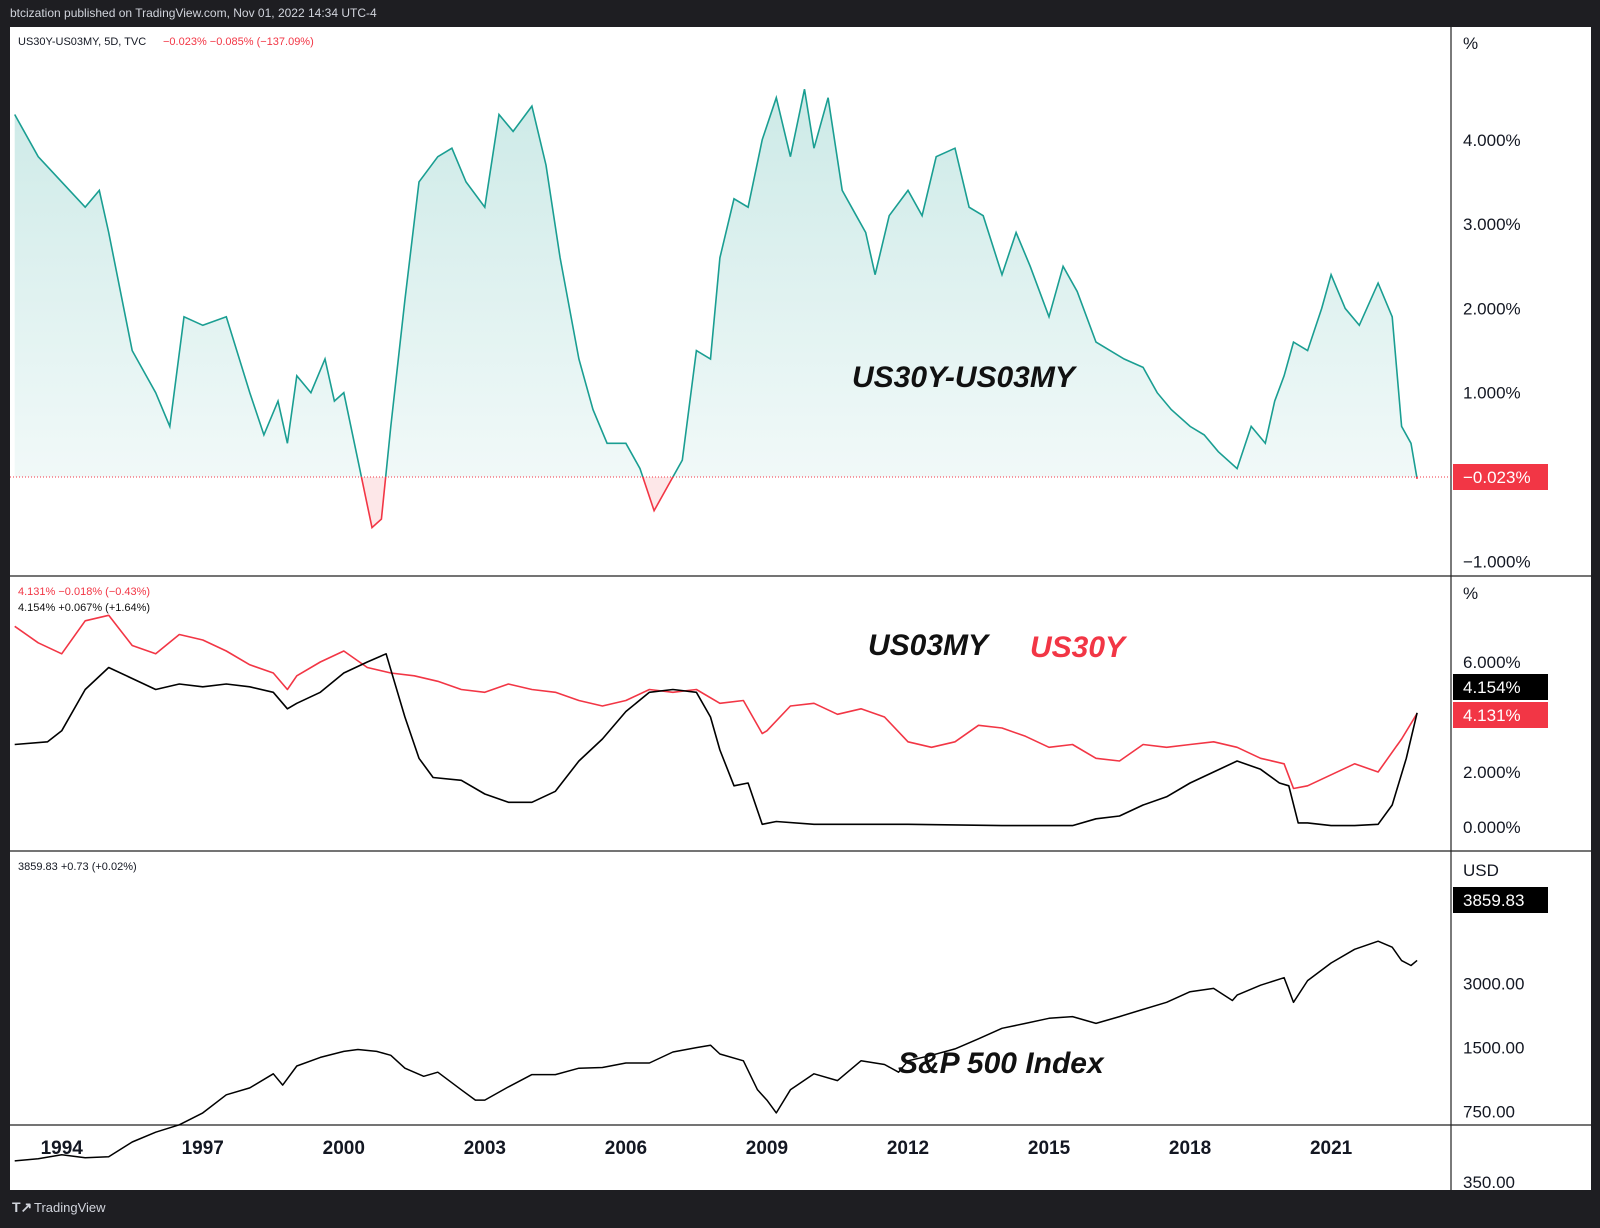 This screenshot has height=1228, width=1600. Describe the element at coordinates (238, 42) in the screenshot. I see `spread-legend-values: −0.023% −0.085% (−137.09%)` at that location.